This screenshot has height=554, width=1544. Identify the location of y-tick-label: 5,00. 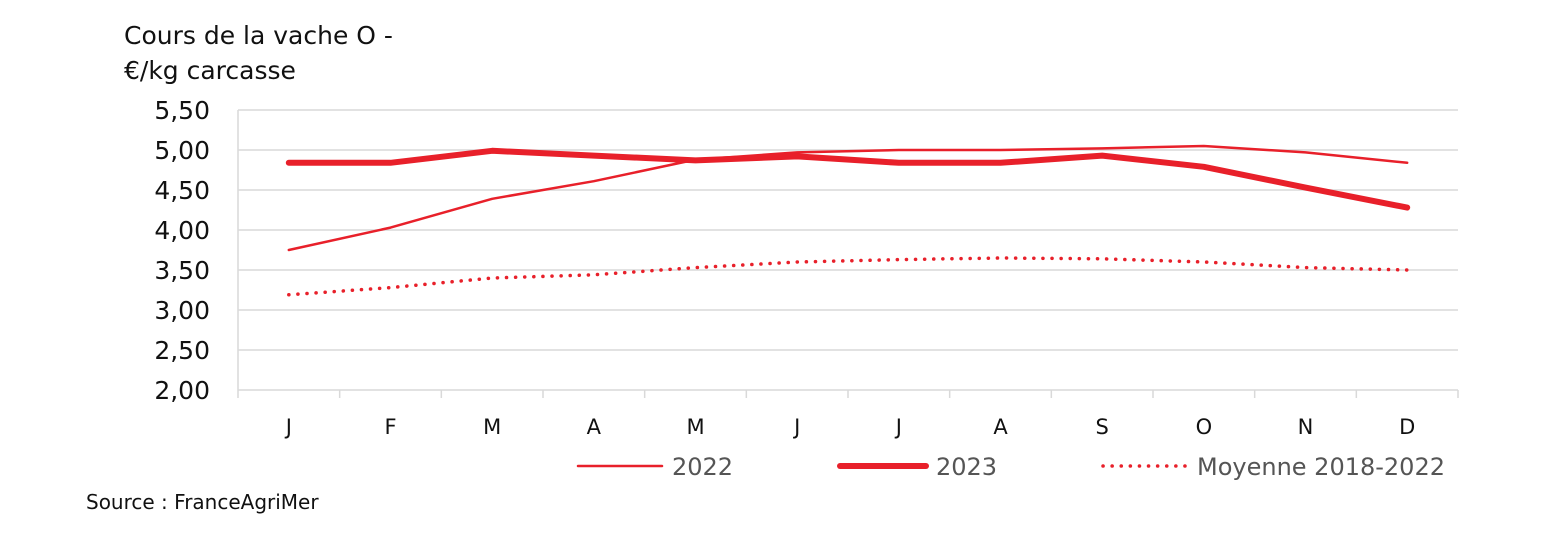
(182, 150).